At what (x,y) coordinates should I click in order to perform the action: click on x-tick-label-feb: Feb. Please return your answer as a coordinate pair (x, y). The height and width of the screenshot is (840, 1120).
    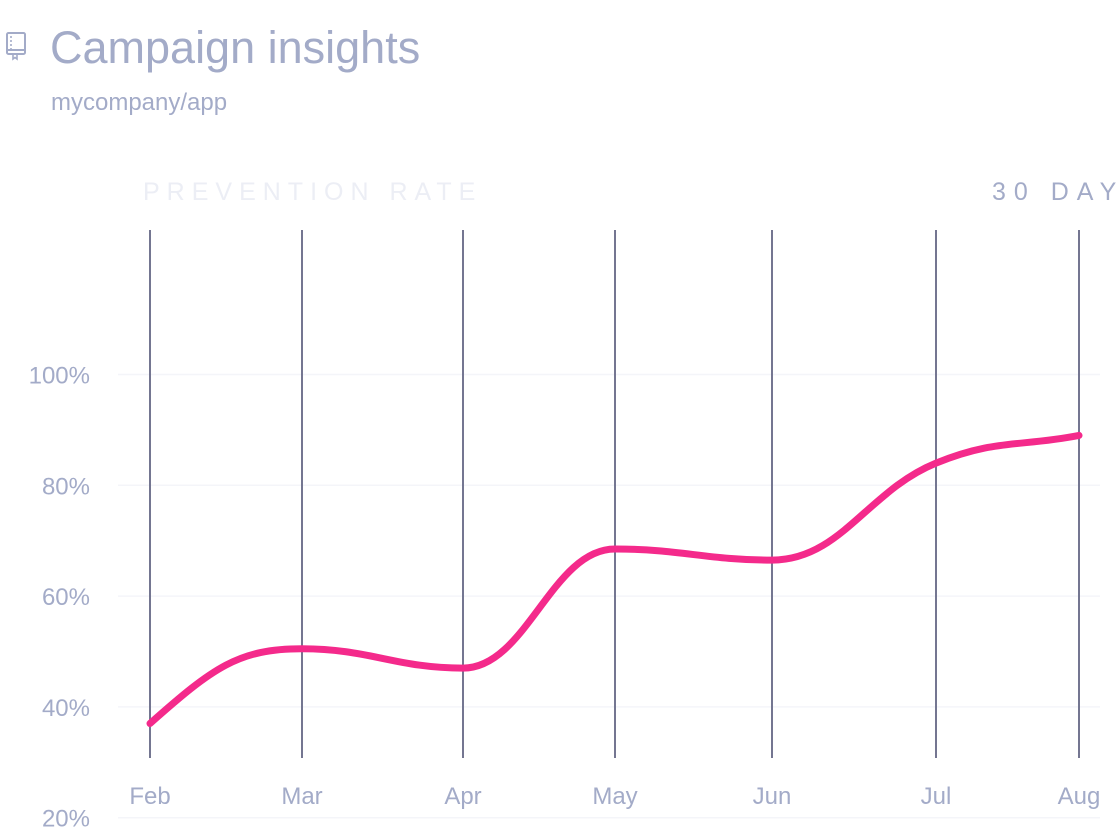
    Looking at the image, I should click on (149, 796).